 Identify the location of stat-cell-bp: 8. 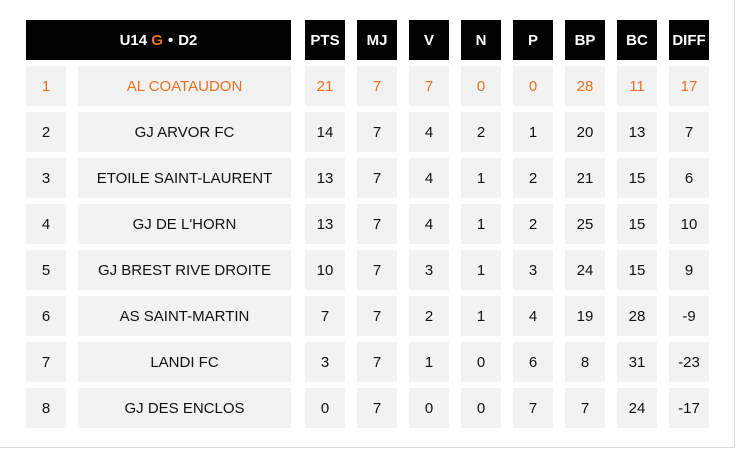
(585, 362).